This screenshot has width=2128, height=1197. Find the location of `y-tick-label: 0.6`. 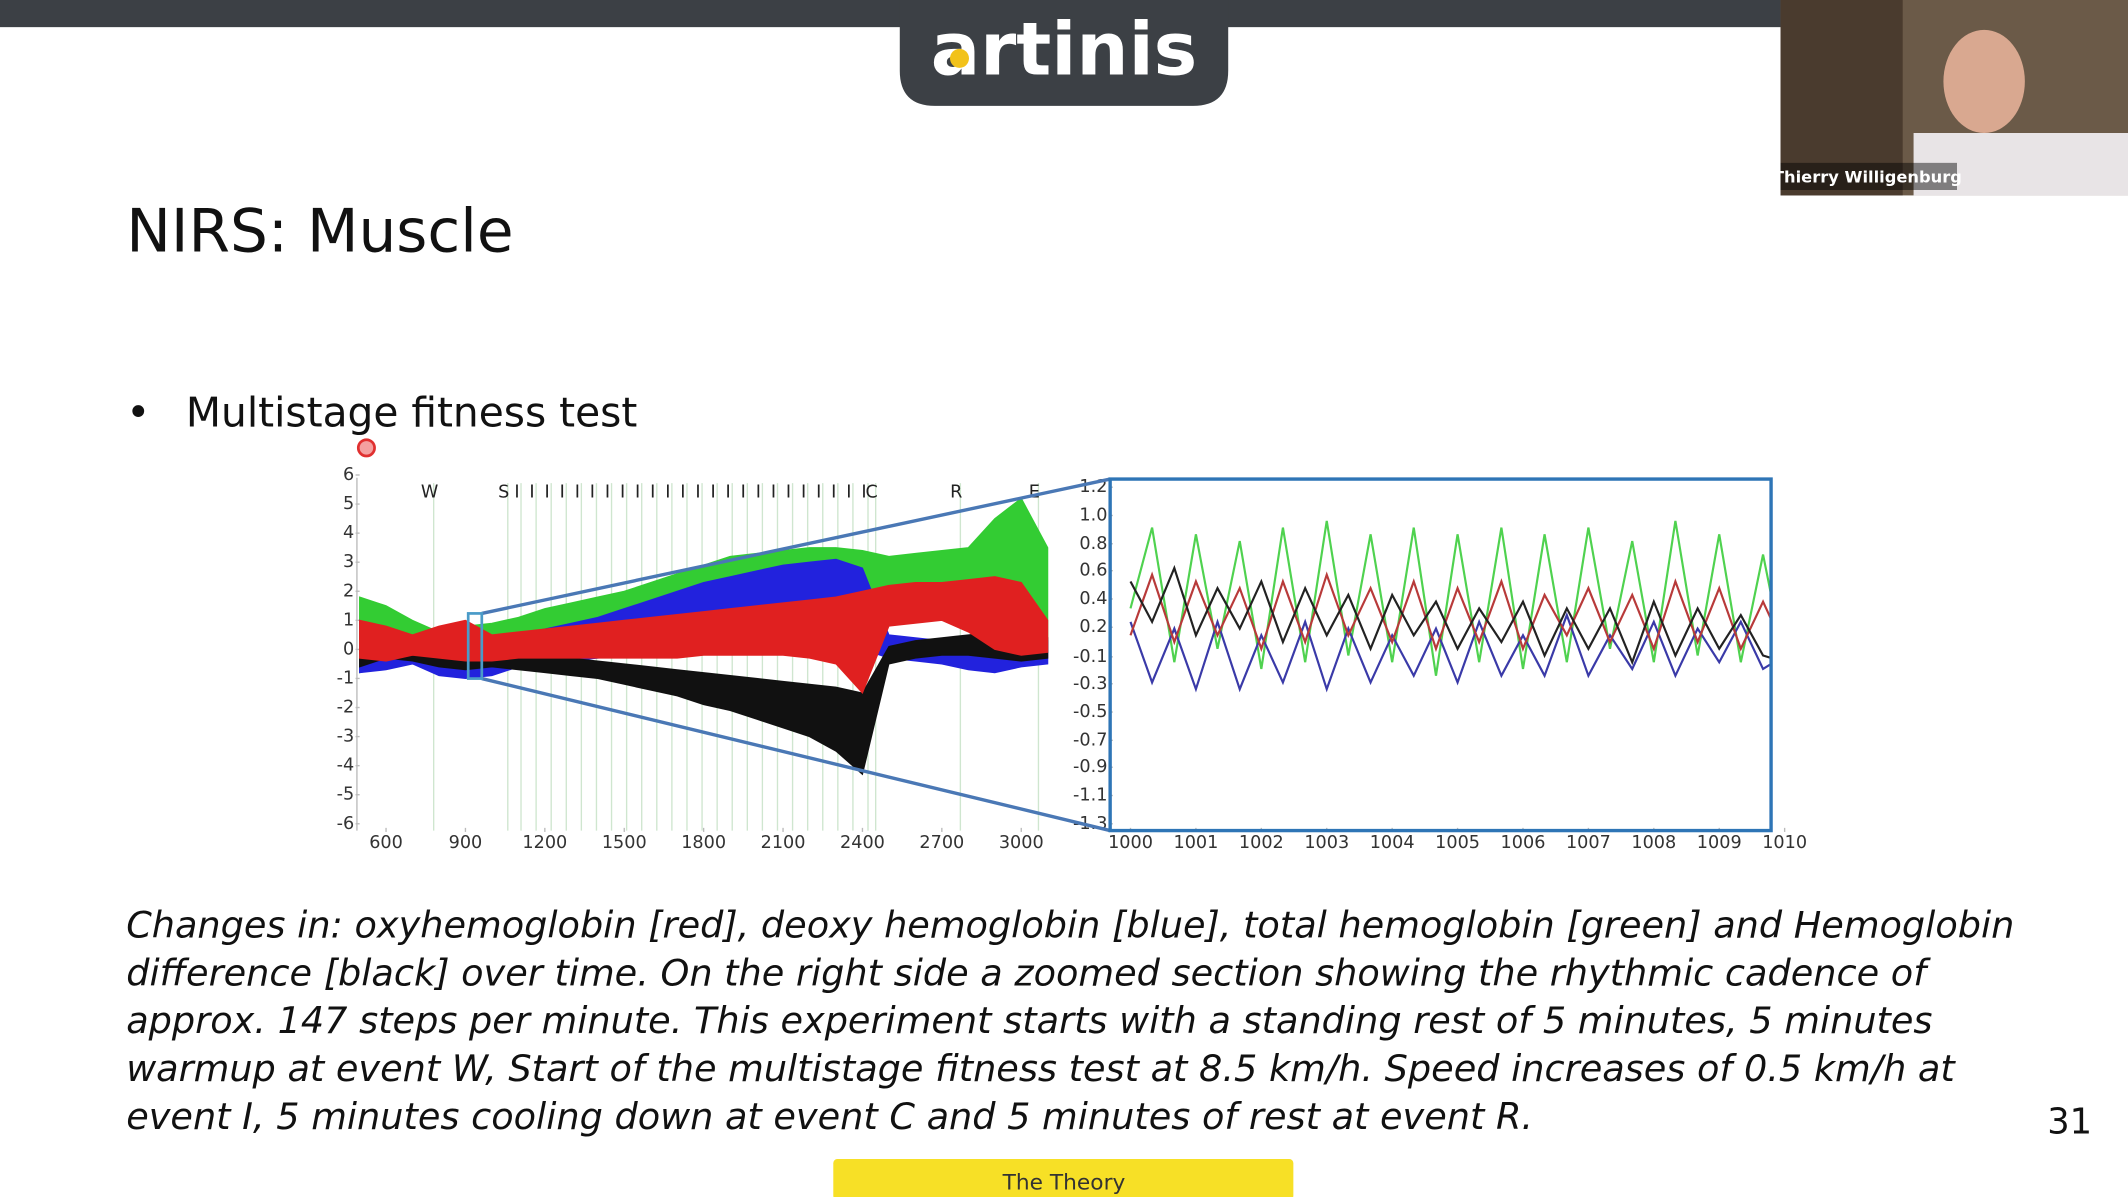

y-tick-label: 0.6 is located at coordinates (1093, 571).